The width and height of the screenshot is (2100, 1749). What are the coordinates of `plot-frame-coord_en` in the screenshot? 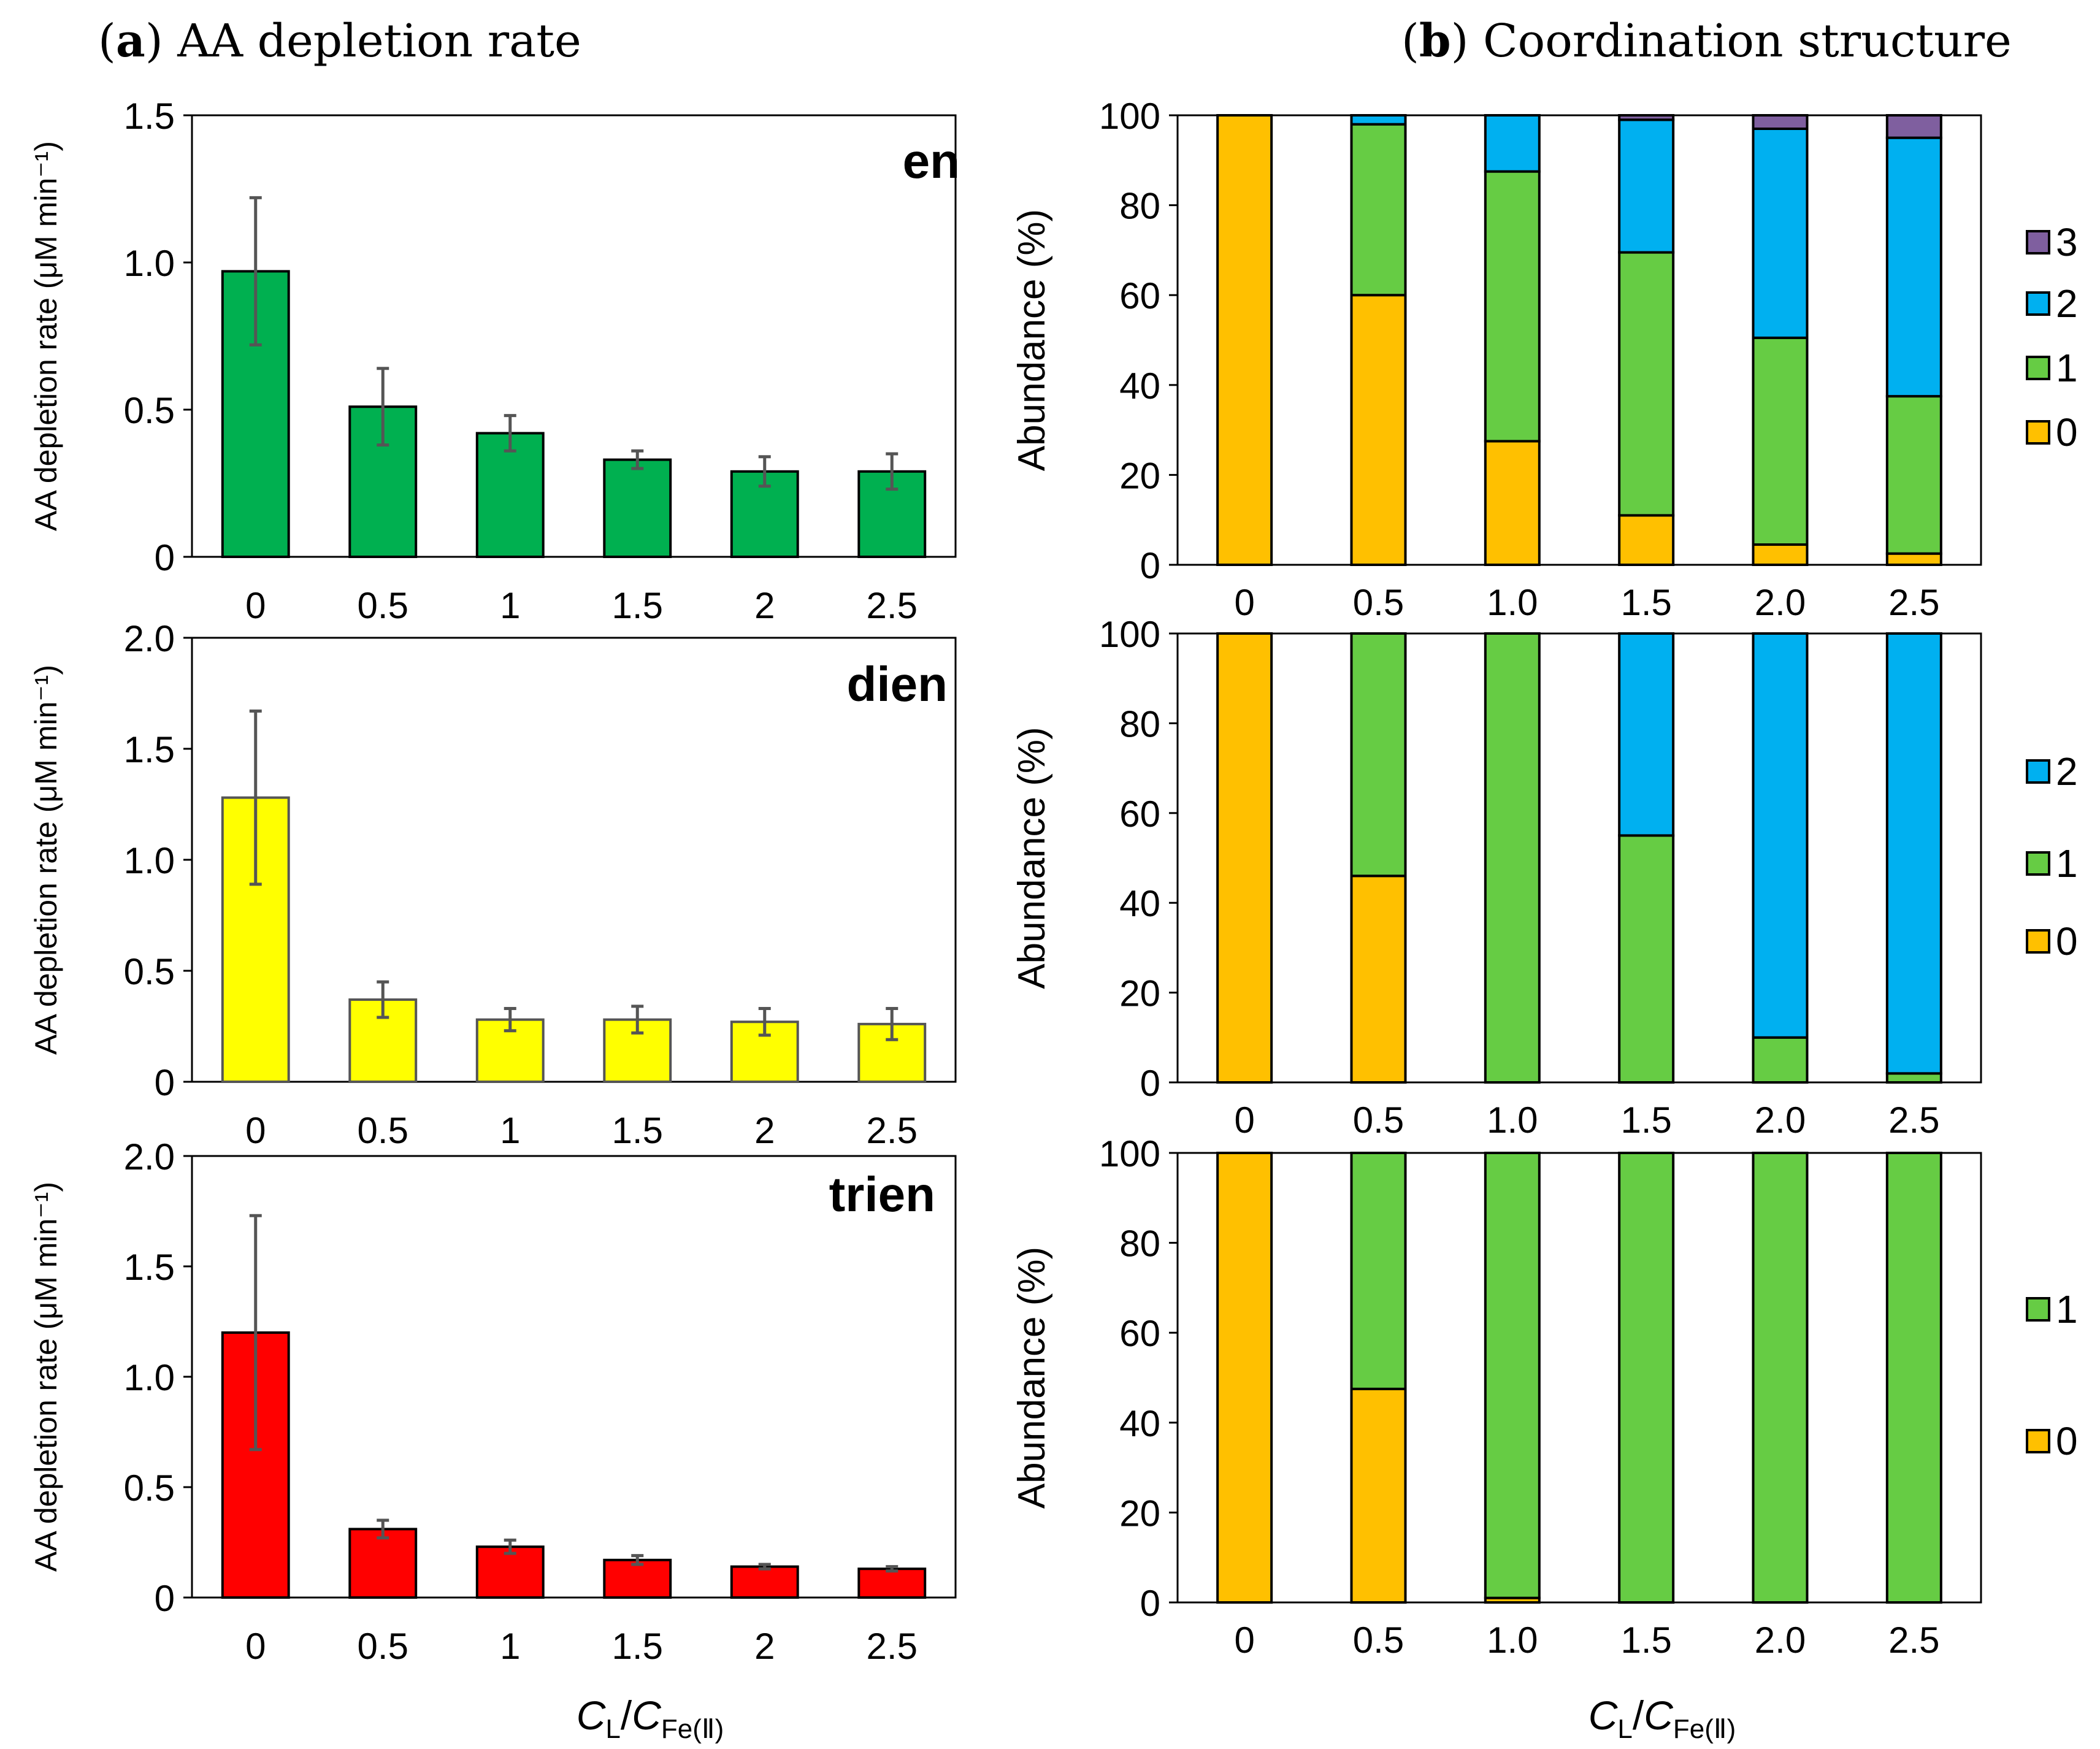 It's located at (1579, 340).